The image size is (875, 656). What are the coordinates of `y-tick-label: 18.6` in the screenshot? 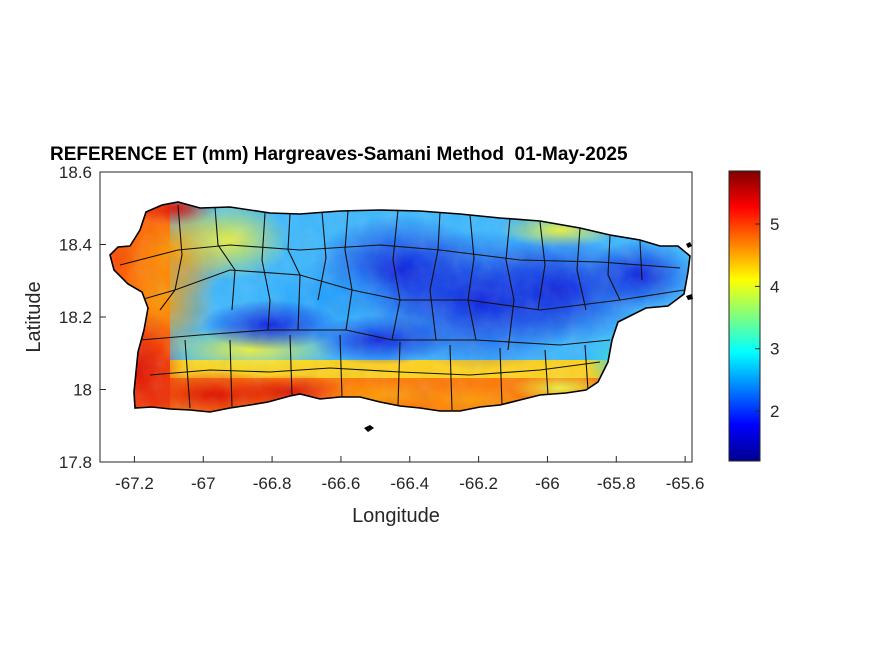 It's located at (75, 172).